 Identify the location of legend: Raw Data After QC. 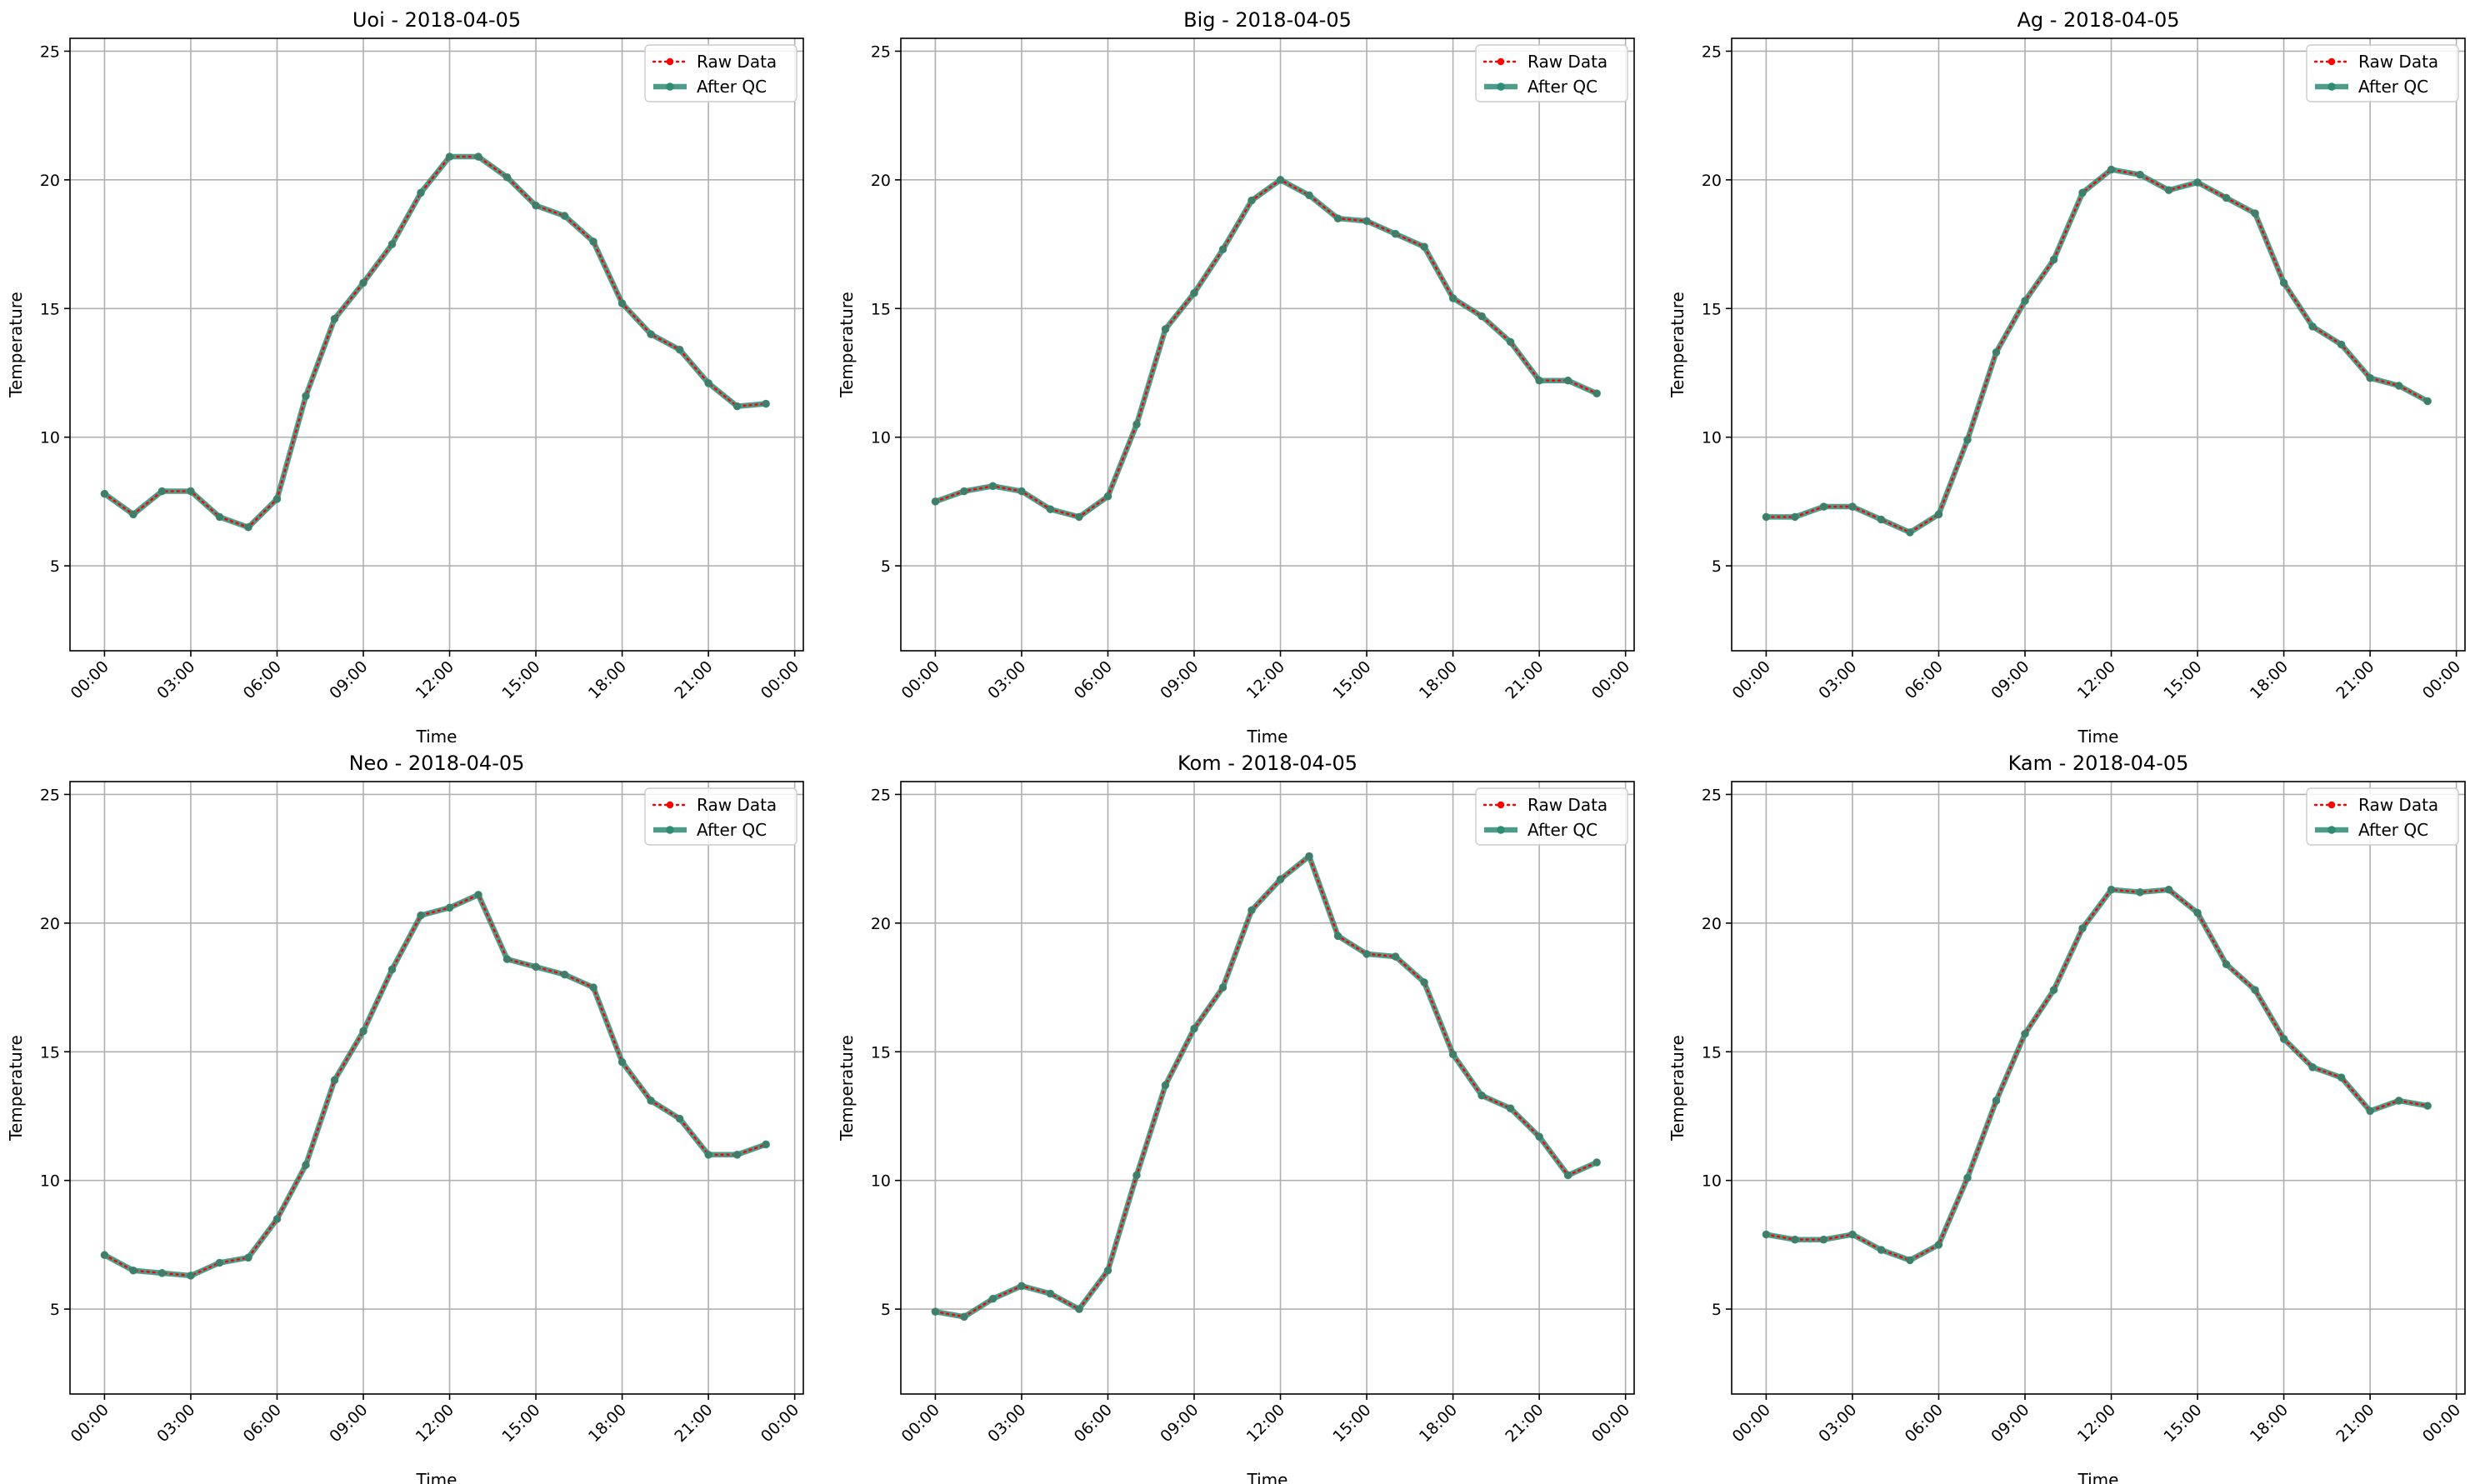
(2382, 73).